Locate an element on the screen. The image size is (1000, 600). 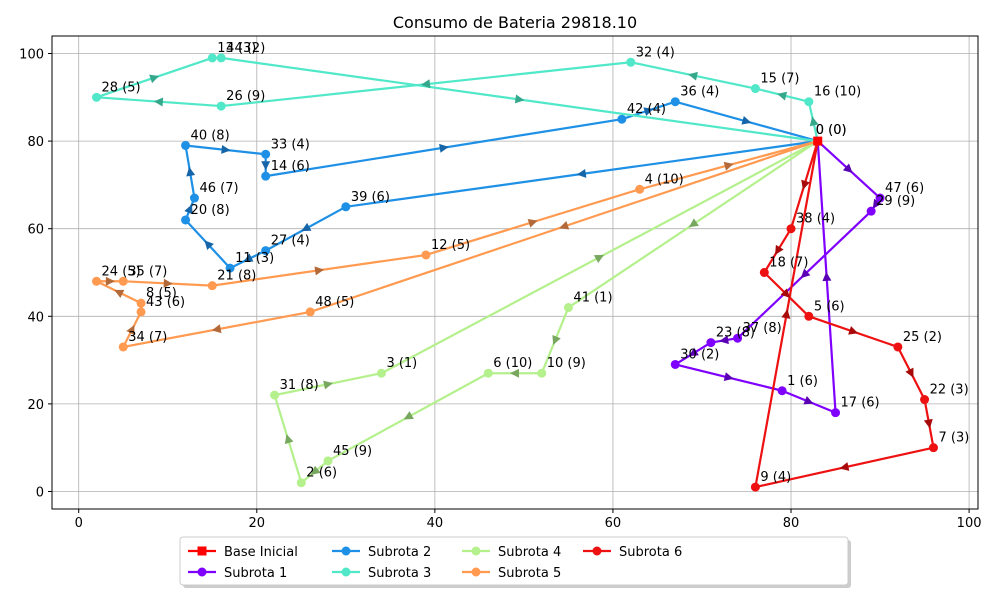
point-label: 28 (5) is located at coordinates (121, 87).